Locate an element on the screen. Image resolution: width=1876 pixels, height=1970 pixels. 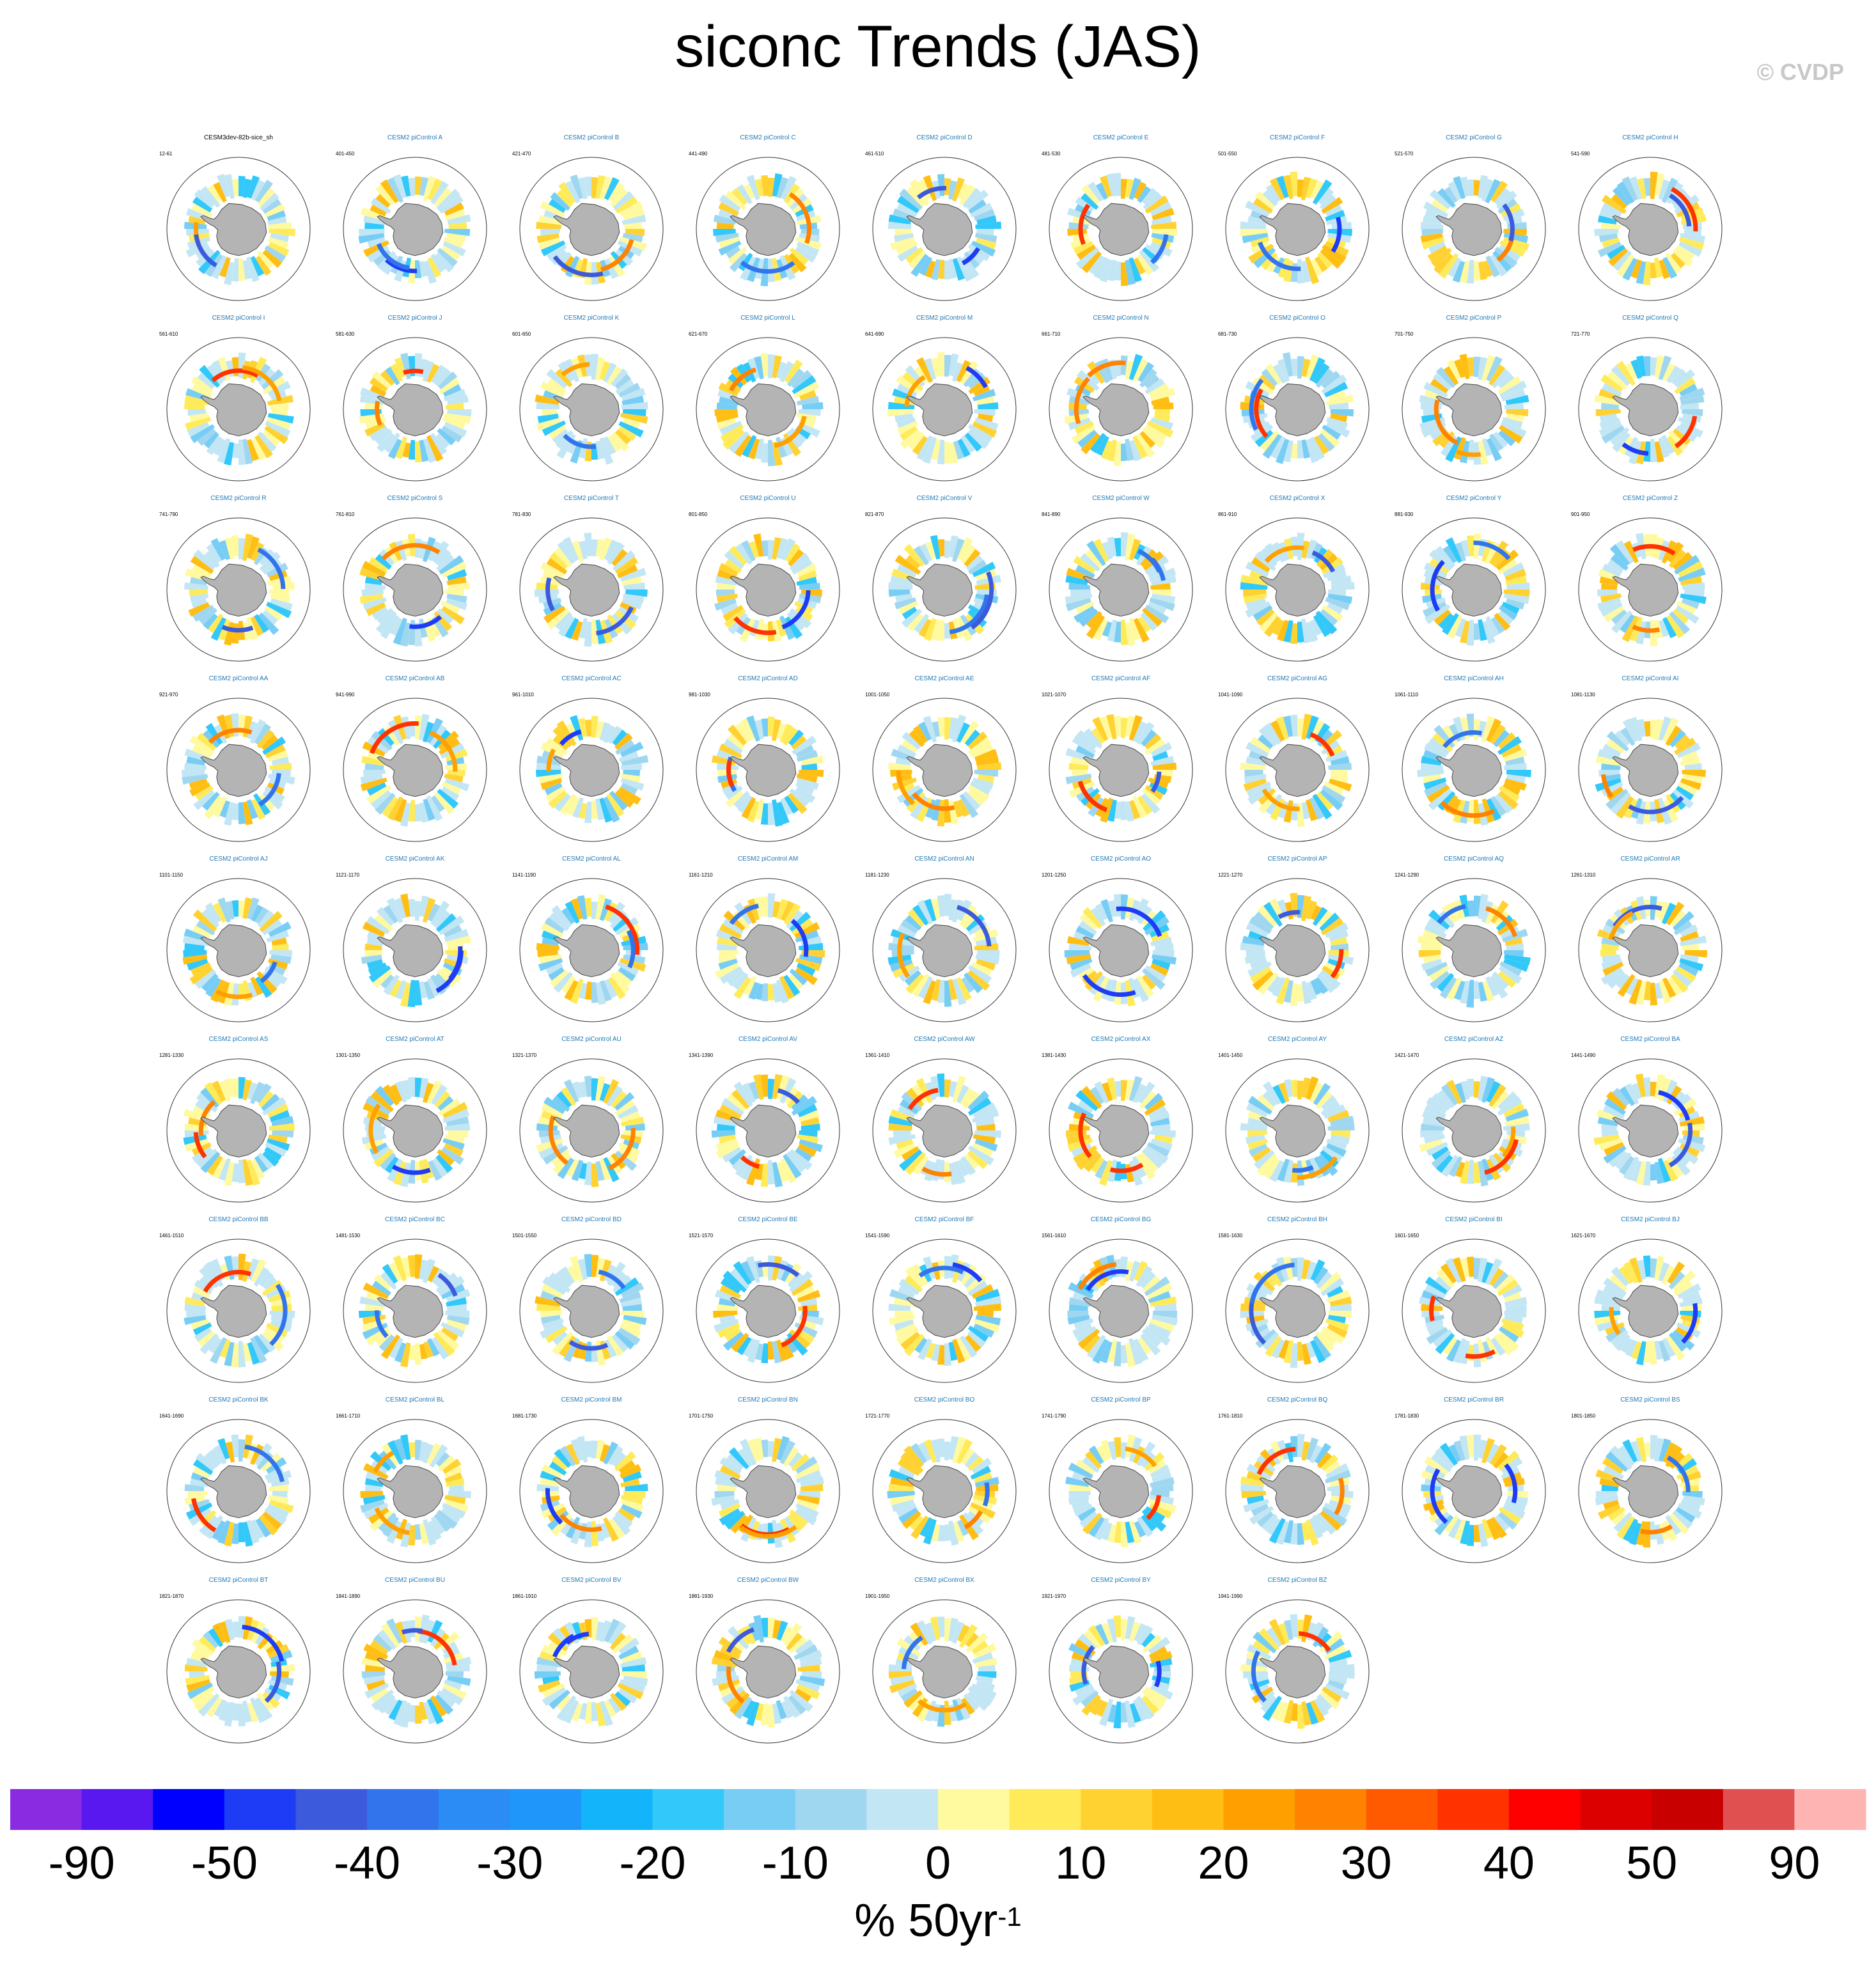
colorbar-swatch is located at coordinates (831, 1809).